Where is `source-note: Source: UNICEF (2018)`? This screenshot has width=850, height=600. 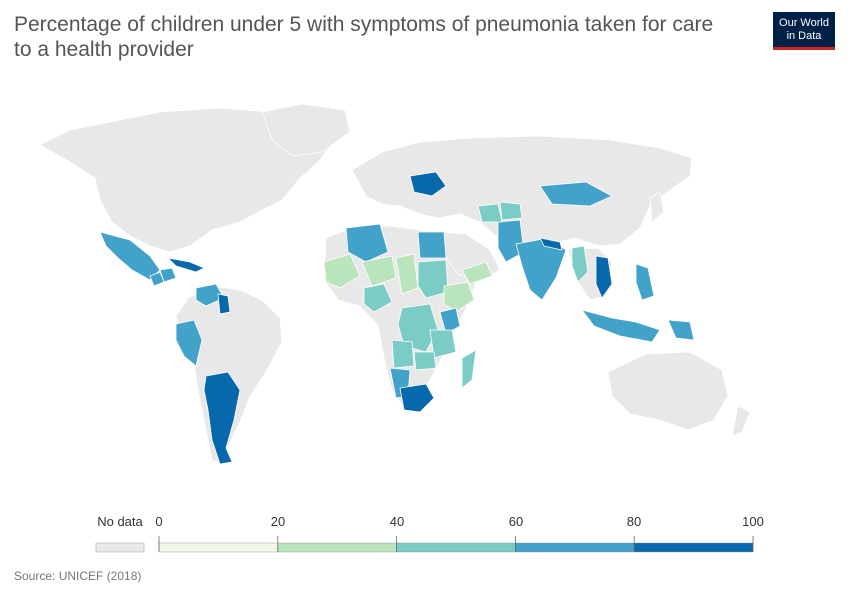
source-note: Source: UNICEF (2018) is located at coordinates (78, 576).